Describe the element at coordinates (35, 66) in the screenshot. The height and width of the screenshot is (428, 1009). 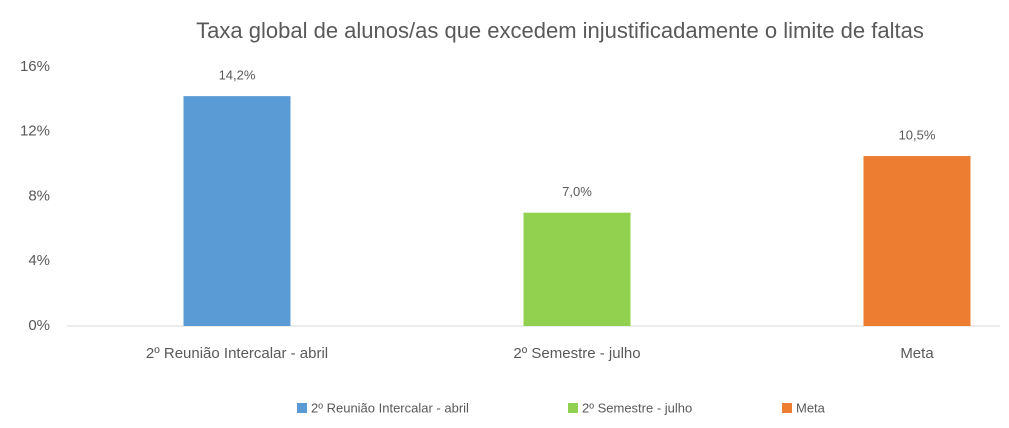
I see `y-tick-label: 16%` at that location.